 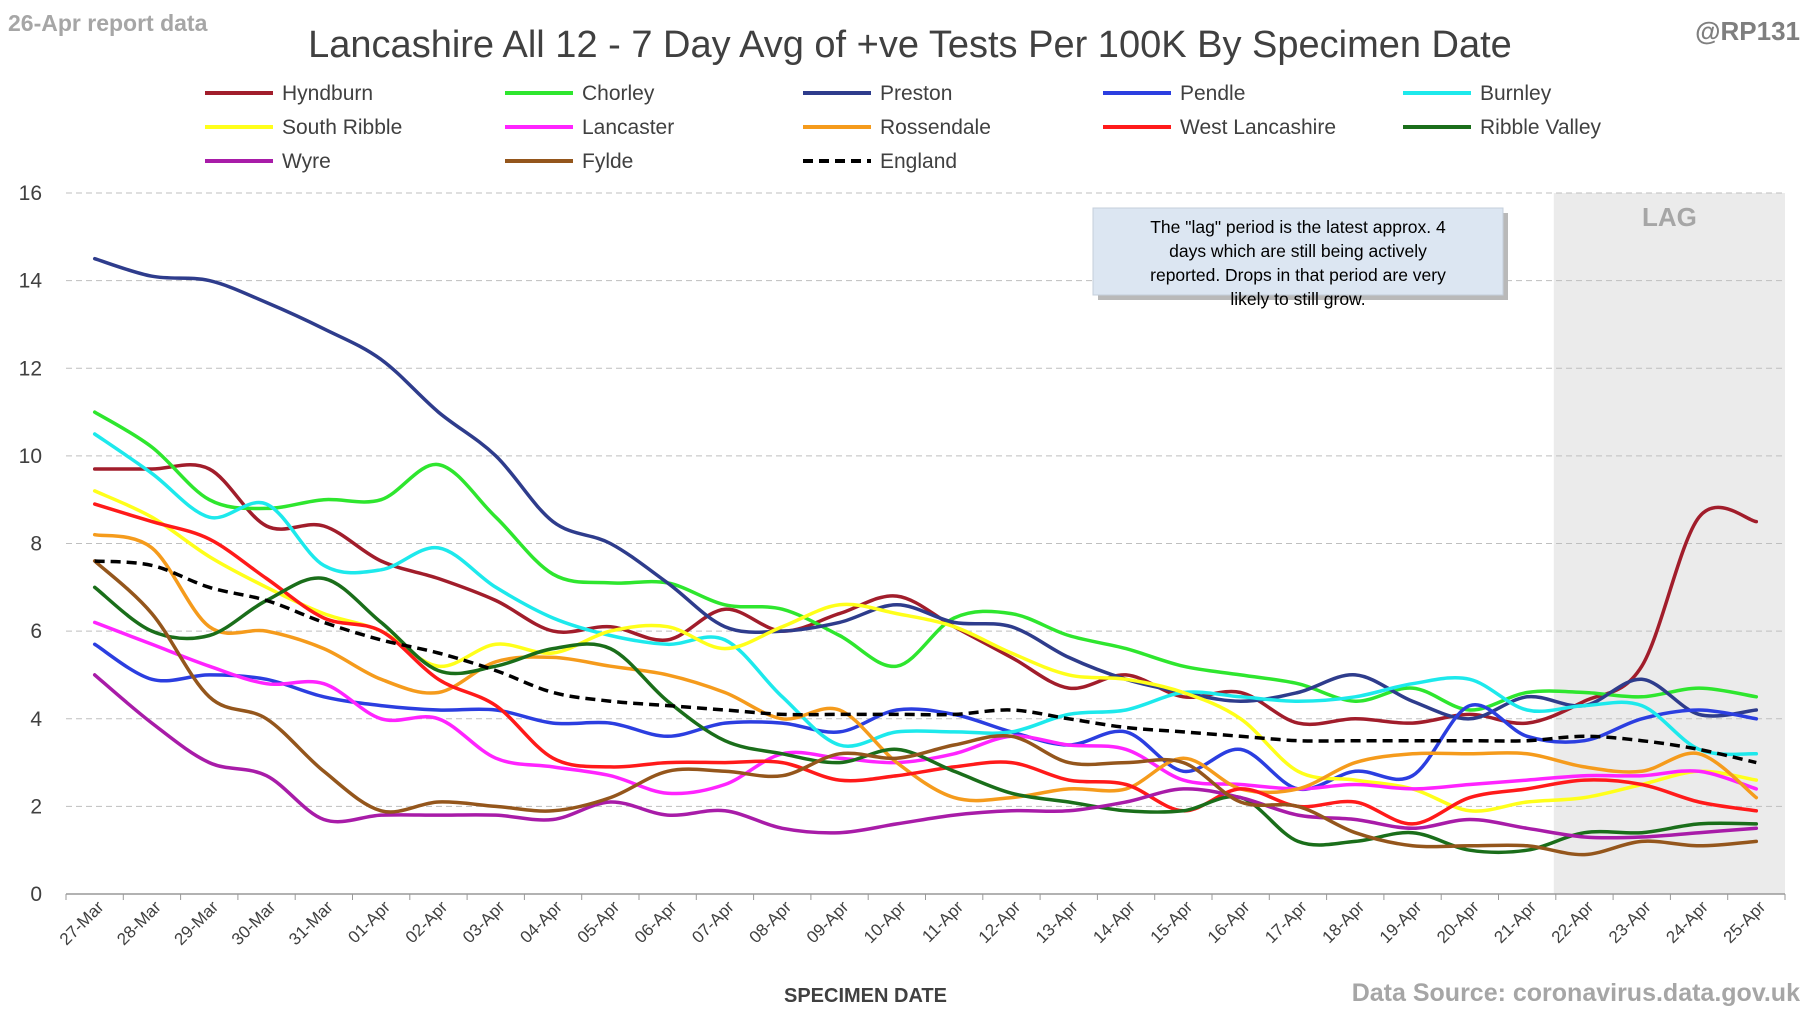 What do you see at coordinates (36, 544) in the screenshot?
I see `y-tick-label: 8` at bounding box center [36, 544].